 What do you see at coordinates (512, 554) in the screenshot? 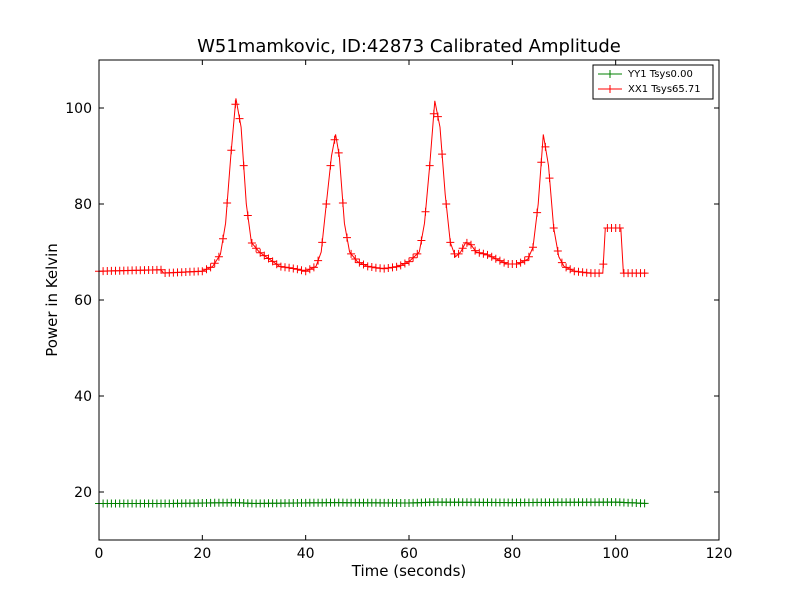
I see `x-tick-label: 80` at bounding box center [512, 554].